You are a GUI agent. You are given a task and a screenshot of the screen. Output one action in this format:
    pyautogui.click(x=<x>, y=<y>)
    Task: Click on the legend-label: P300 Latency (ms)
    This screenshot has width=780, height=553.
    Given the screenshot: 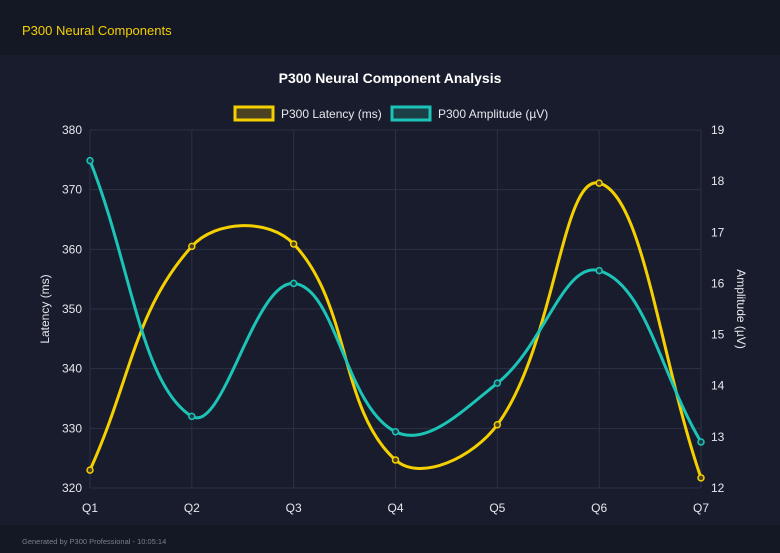 What is the action you would take?
    pyautogui.click(x=331, y=114)
    